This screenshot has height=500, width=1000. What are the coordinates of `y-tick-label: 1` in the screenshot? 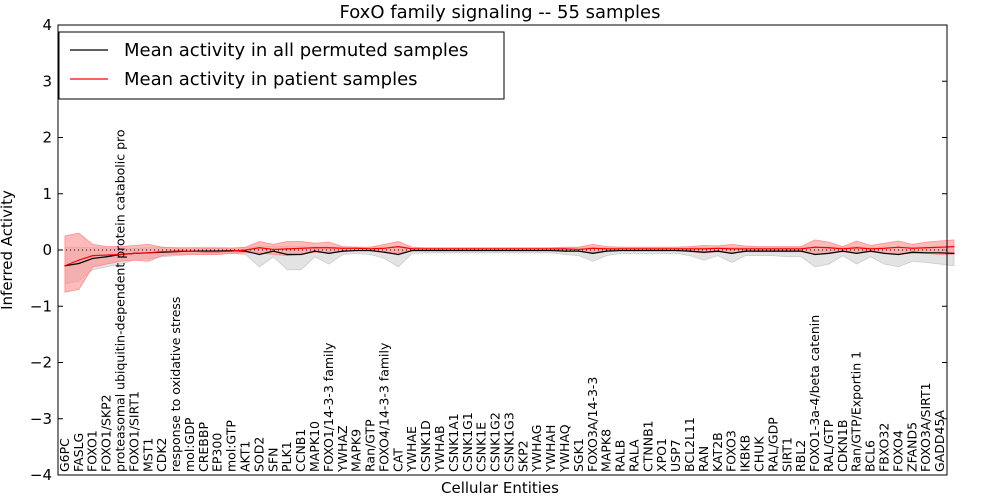 It's located at (47, 194).